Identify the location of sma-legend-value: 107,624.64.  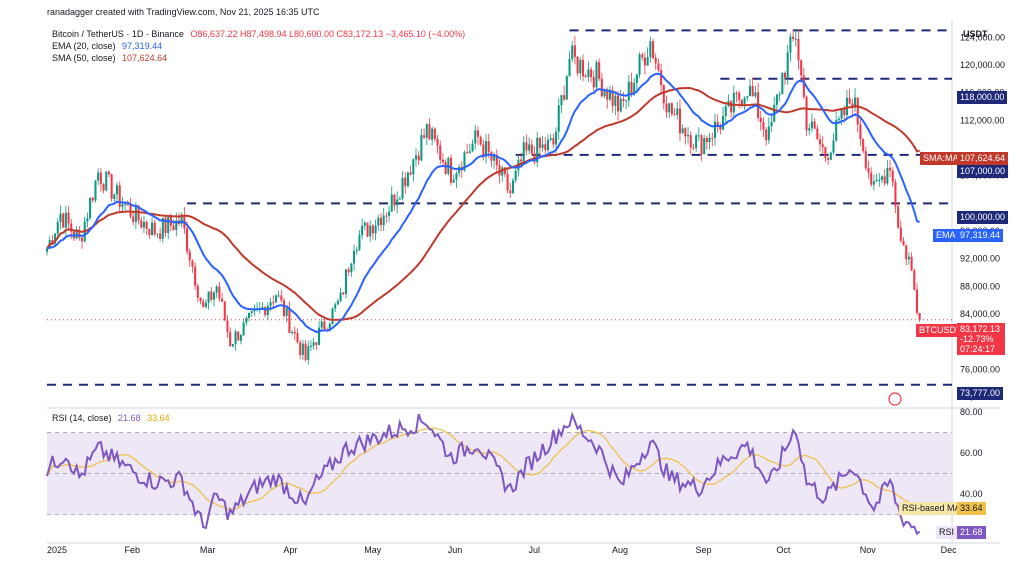
(145, 58).